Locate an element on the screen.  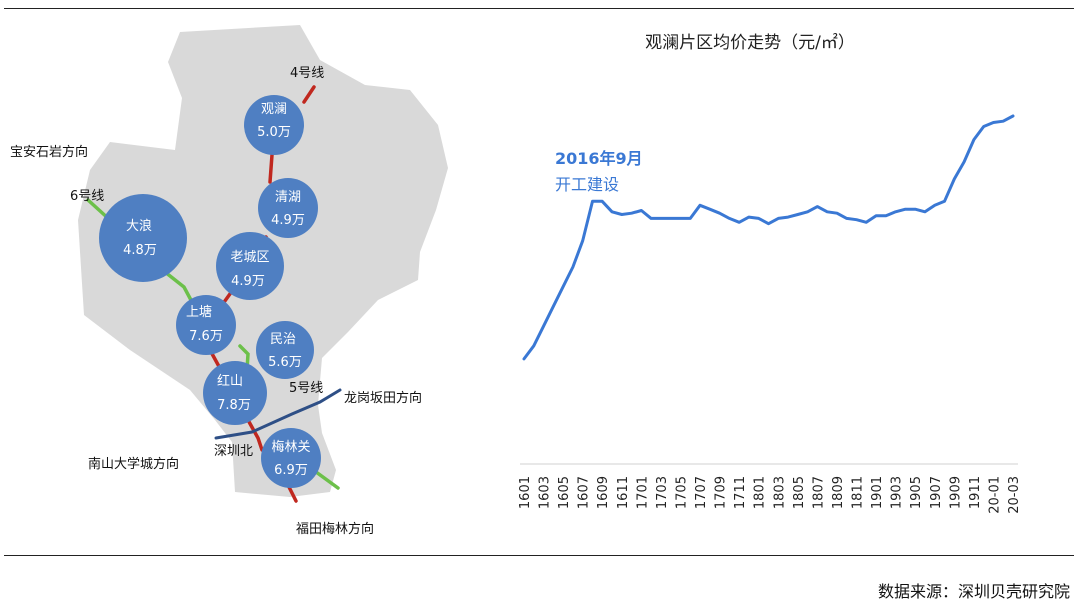
station-price-hongshan: 7.8万 is located at coordinates (234, 405).